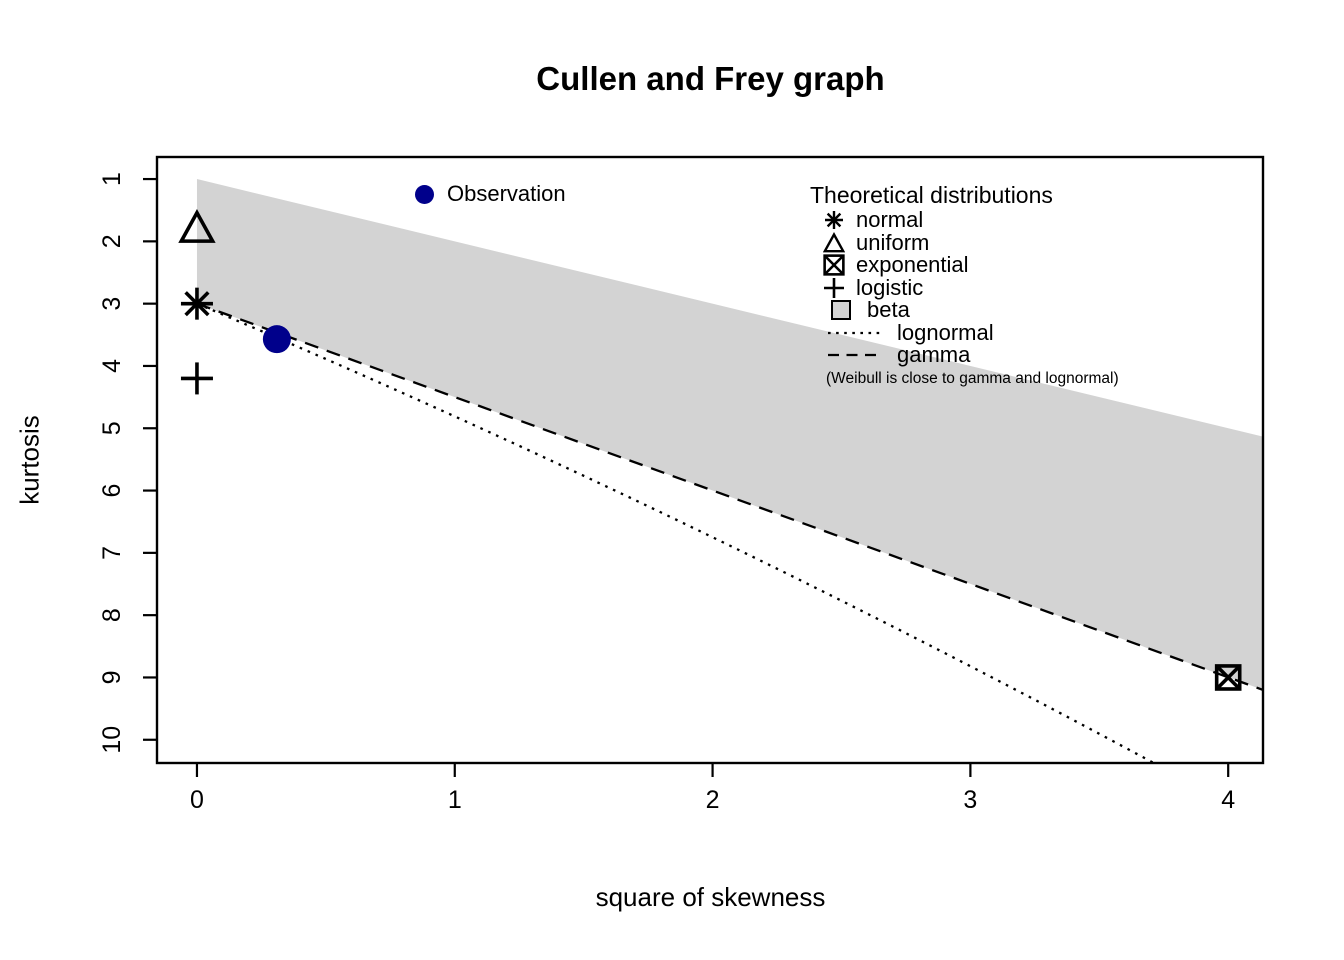 Image resolution: width=1344 pixels, height=960 pixels. I want to click on legend-item-label: gamma, so click(934, 355).